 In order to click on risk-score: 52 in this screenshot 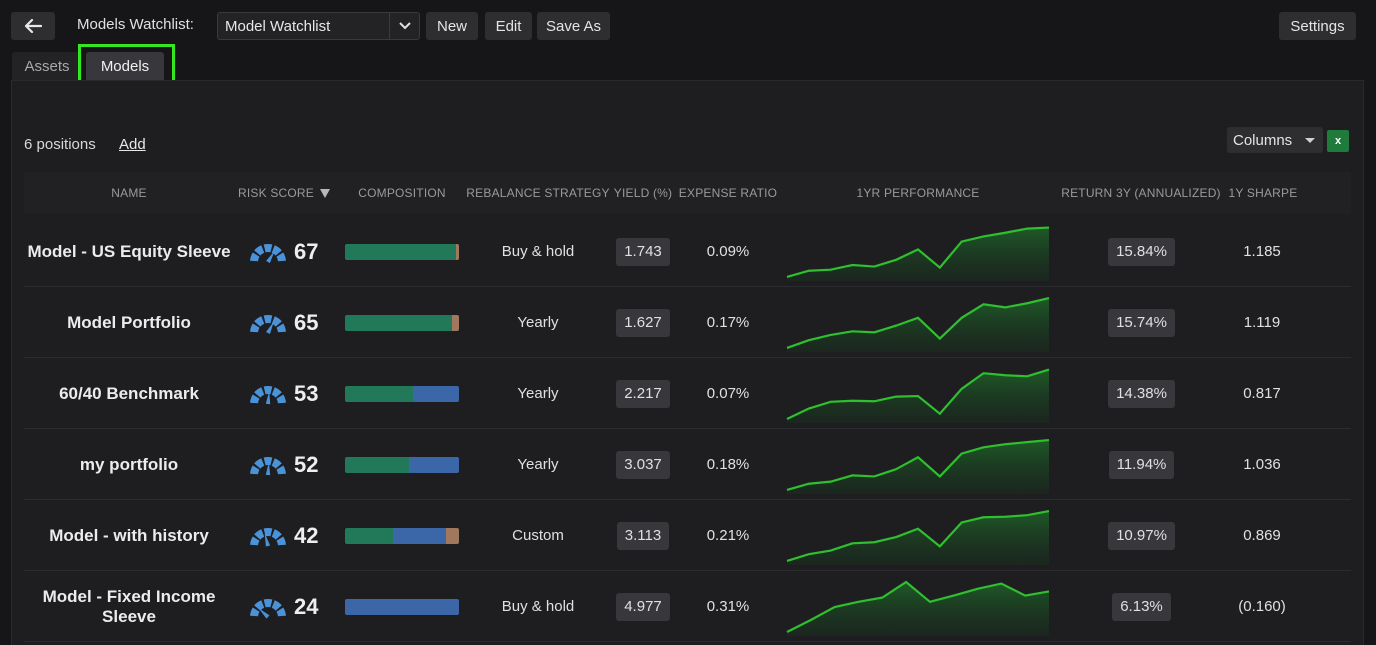, I will do `click(287, 464)`.